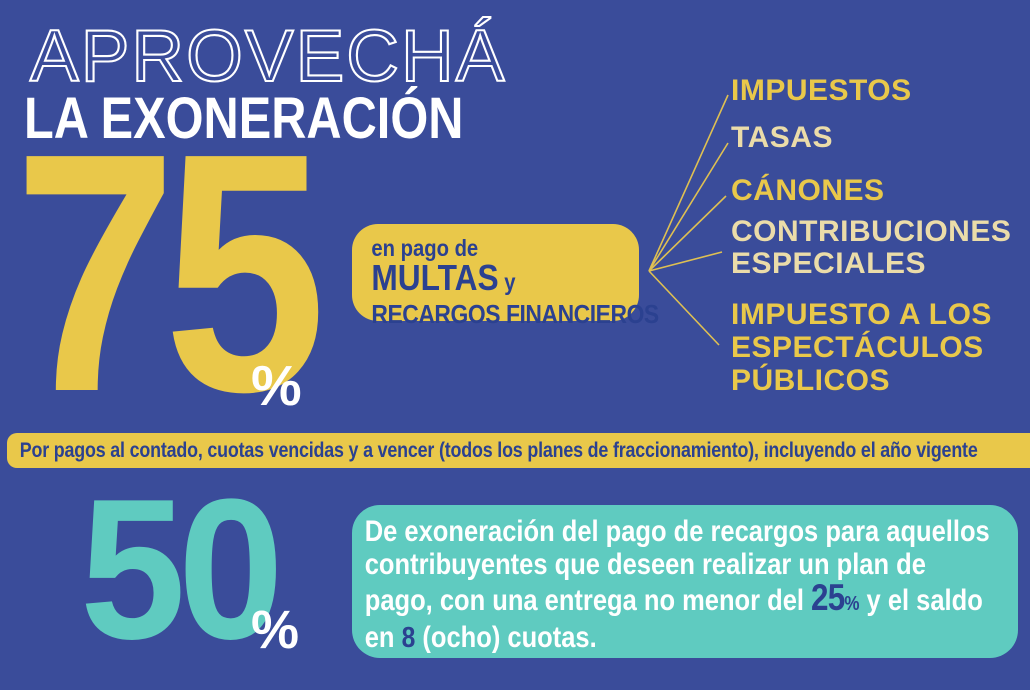  What do you see at coordinates (182, 569) in the screenshot?
I see `discount-50-value: 50` at bounding box center [182, 569].